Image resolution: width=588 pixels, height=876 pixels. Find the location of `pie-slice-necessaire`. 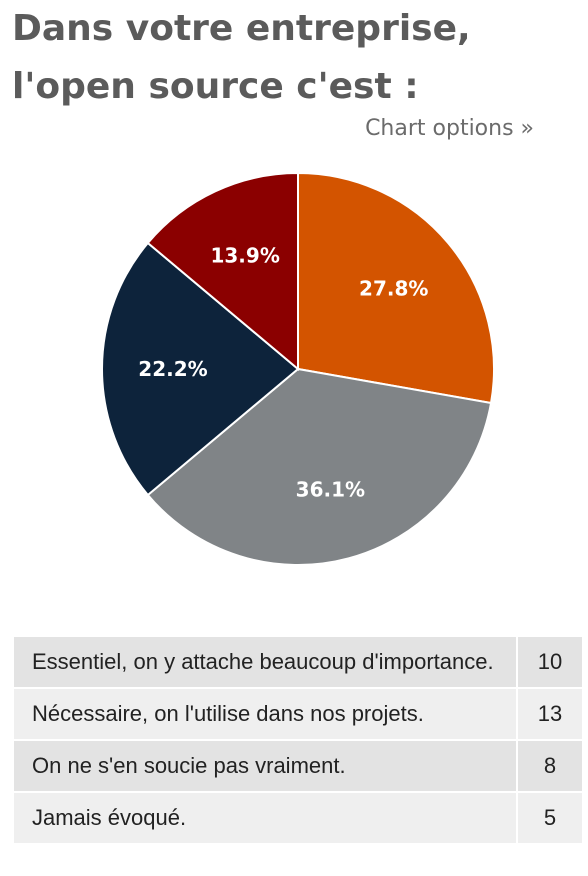

pie-slice-necessaire is located at coordinates (319, 466).